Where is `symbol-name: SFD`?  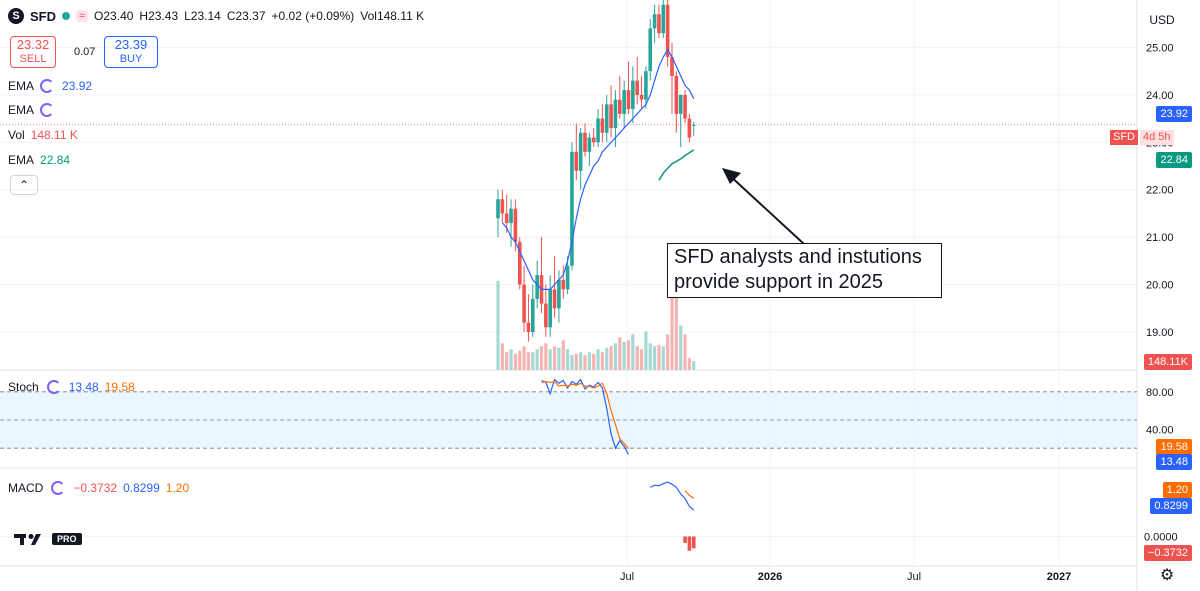 symbol-name: SFD is located at coordinates (43, 16).